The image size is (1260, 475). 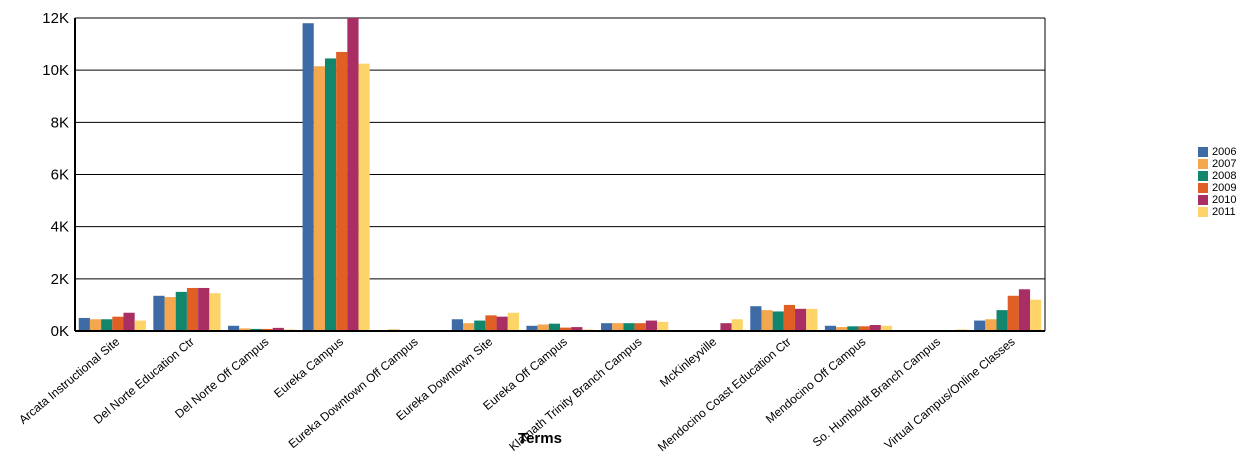 What do you see at coordinates (1224, 176) in the screenshot?
I see `legend-label: 2008` at bounding box center [1224, 176].